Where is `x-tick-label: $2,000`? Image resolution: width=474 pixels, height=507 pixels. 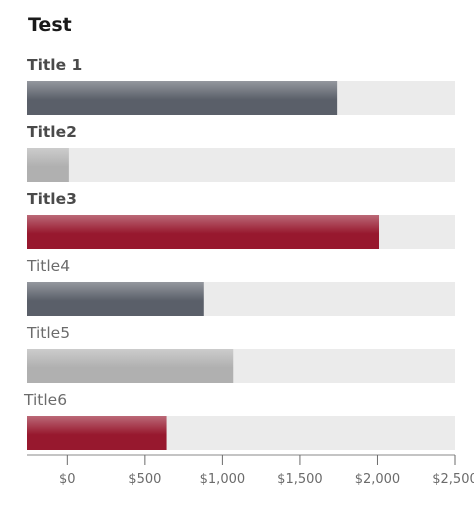 x-tick-label: $2,000 is located at coordinates (378, 479).